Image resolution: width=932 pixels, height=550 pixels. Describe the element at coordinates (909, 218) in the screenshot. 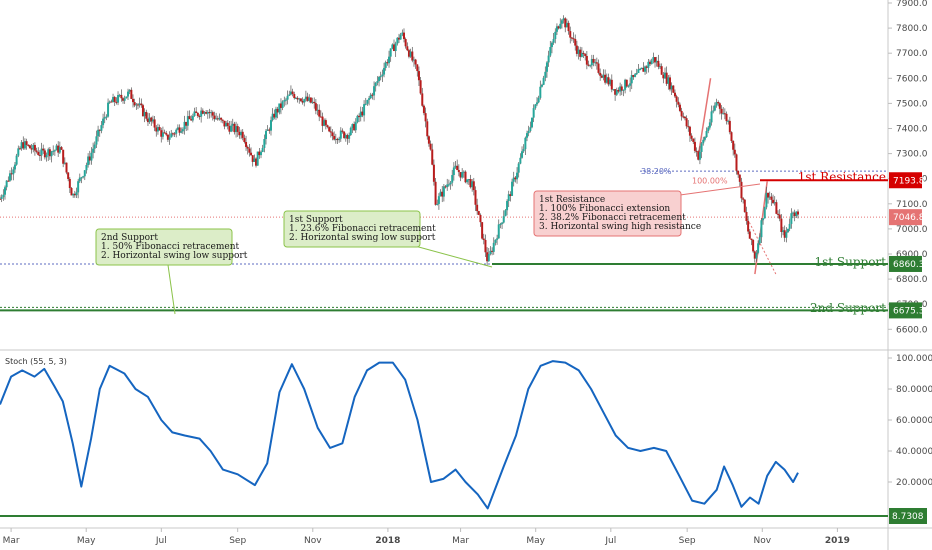

I see `current-price-tag: 7046.8` at that location.